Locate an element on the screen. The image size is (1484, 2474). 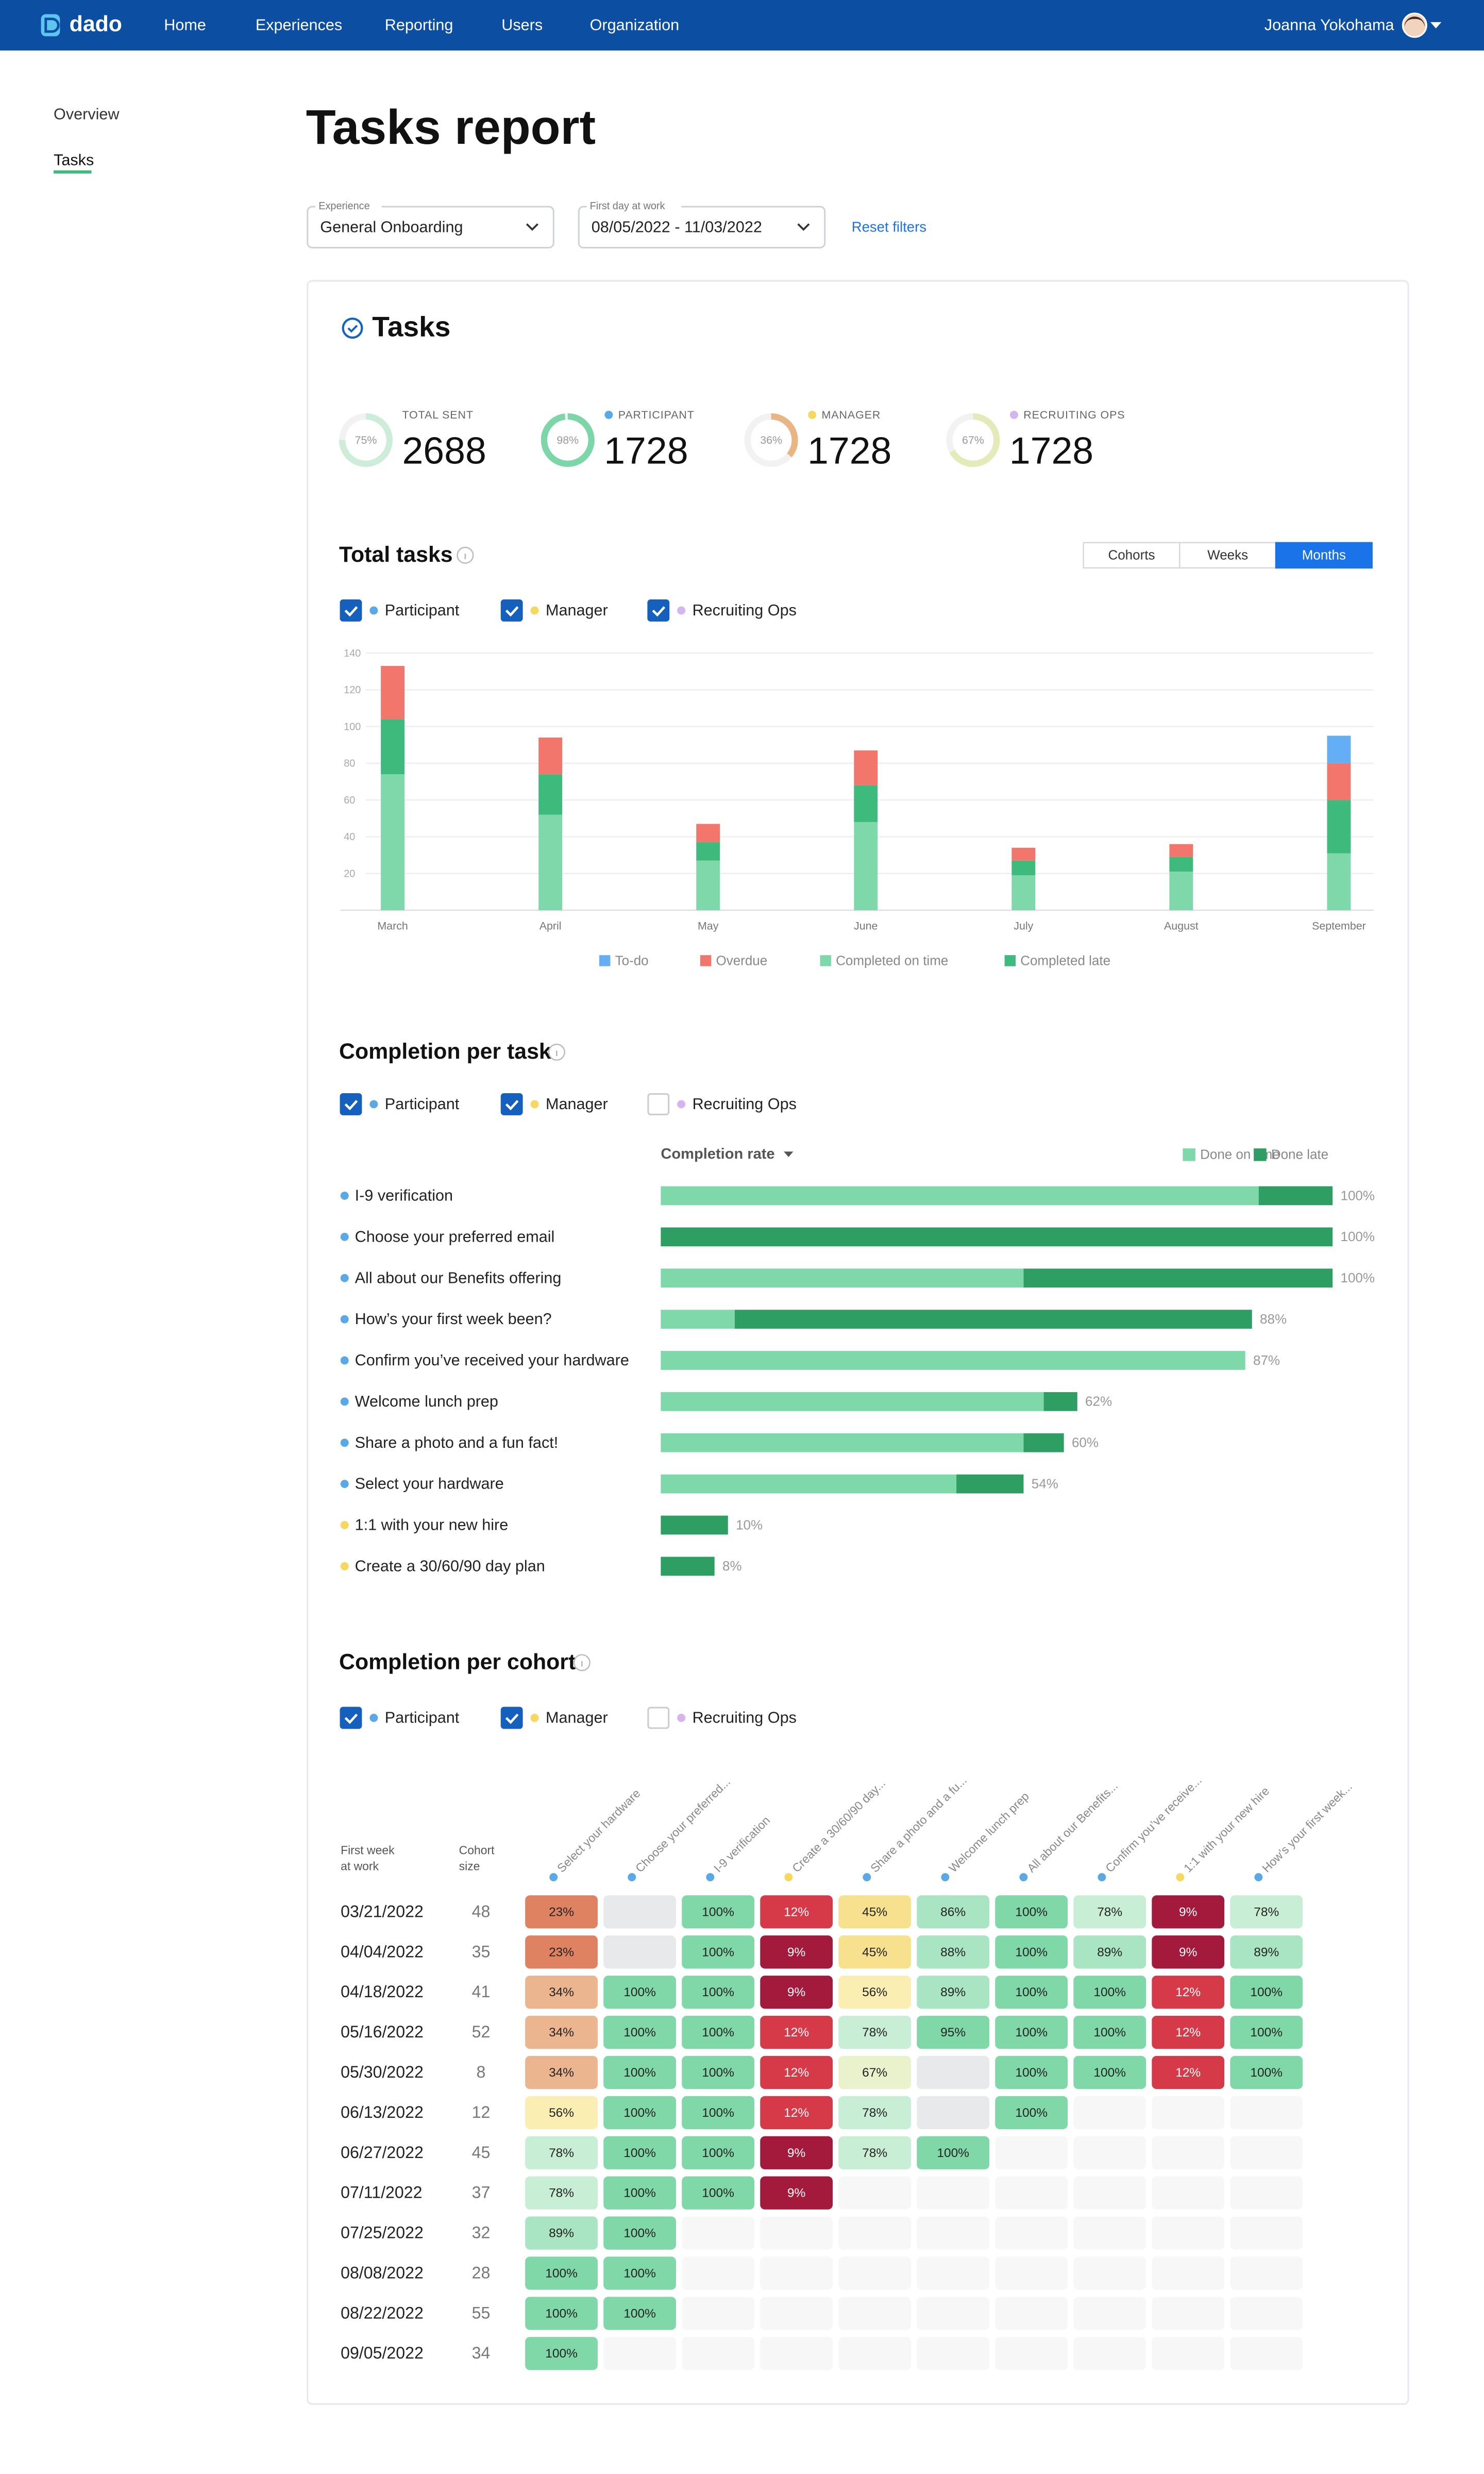
kpi-percent: 67% is located at coordinates (973, 440).